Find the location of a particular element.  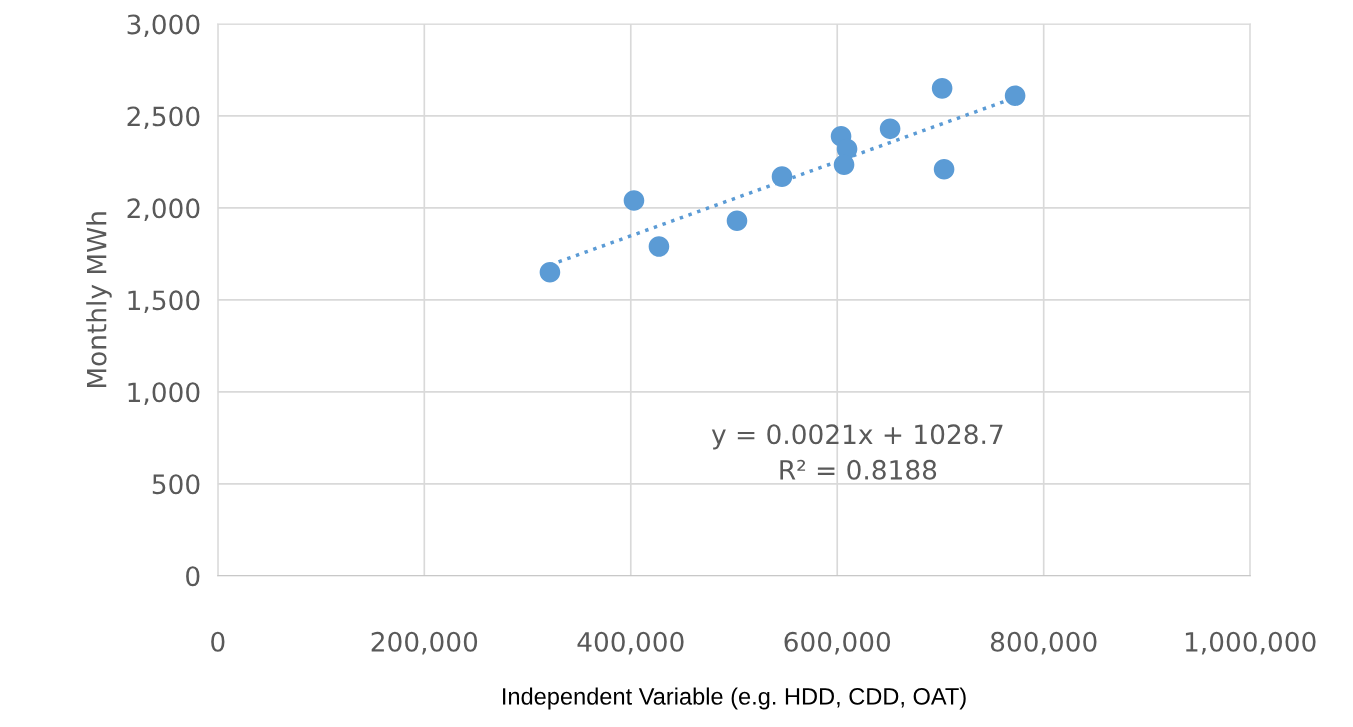

x-tick-label: 800,000 is located at coordinates (1043, 643).